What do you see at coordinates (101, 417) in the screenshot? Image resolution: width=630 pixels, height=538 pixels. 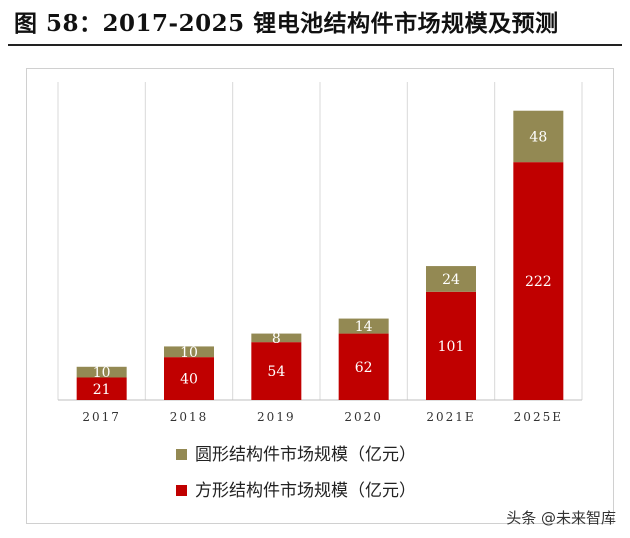 I see `x-tick-label: 2017` at bounding box center [101, 417].